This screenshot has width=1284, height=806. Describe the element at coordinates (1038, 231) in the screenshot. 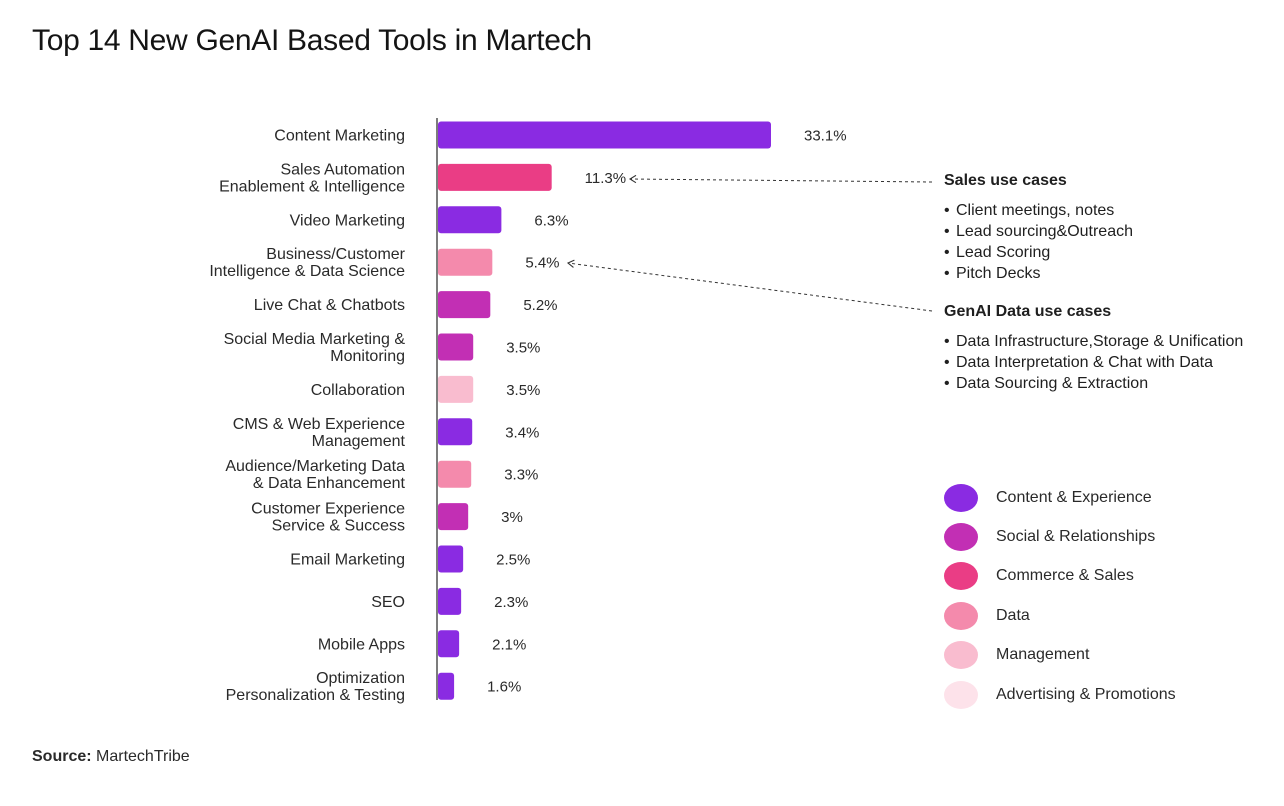

I see `list-item: Lead sourcing&Outreach` at that location.